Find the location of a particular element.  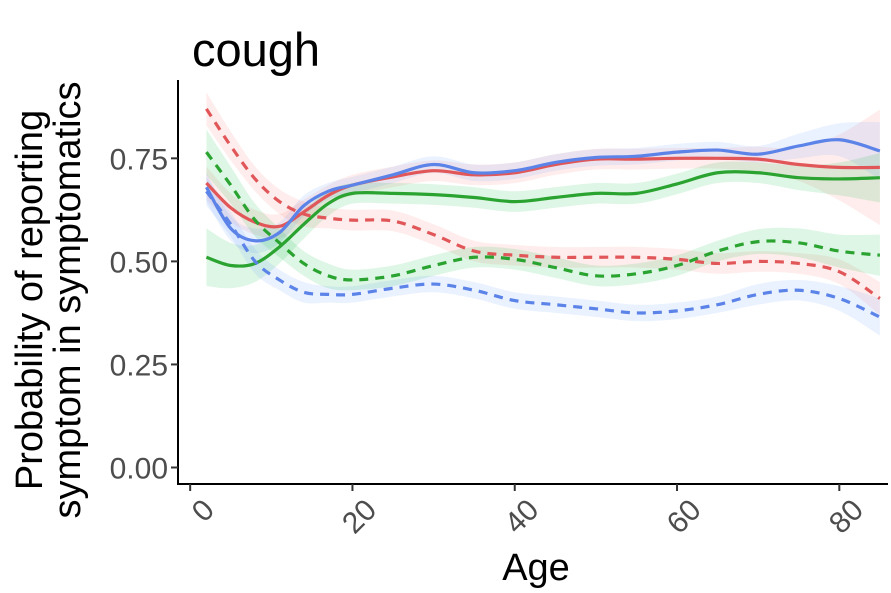

y-tick-label: 0.75 is located at coordinates (139, 159).